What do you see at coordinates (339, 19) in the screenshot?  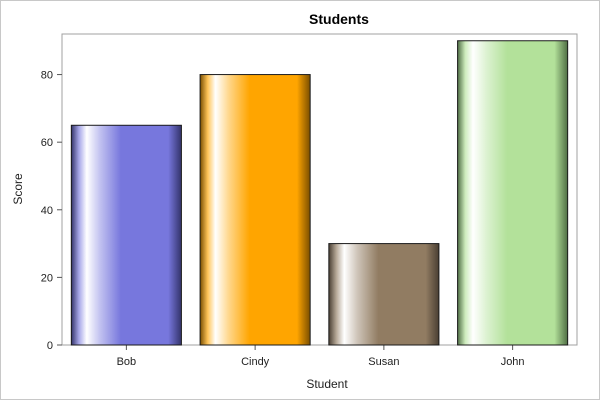 I see `chart-title: Students` at bounding box center [339, 19].